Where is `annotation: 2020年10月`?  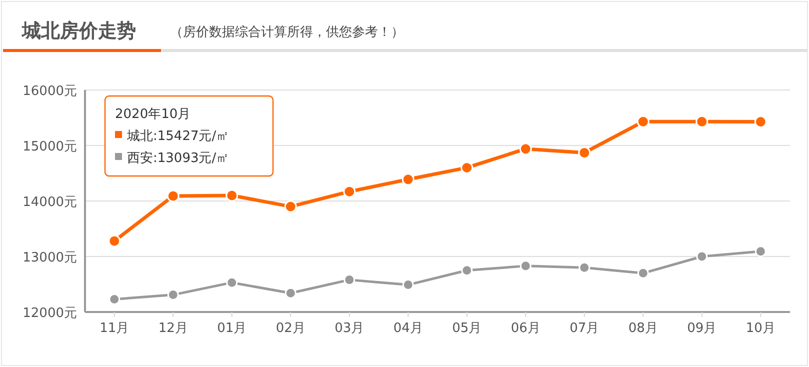 annotation: 2020年10月 is located at coordinates (153, 114).